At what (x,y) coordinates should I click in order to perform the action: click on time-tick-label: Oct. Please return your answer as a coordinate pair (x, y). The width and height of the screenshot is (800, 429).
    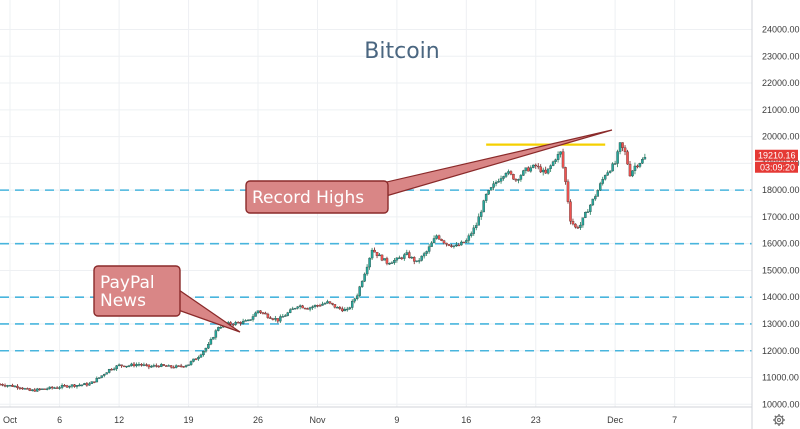
    Looking at the image, I should click on (10, 420).